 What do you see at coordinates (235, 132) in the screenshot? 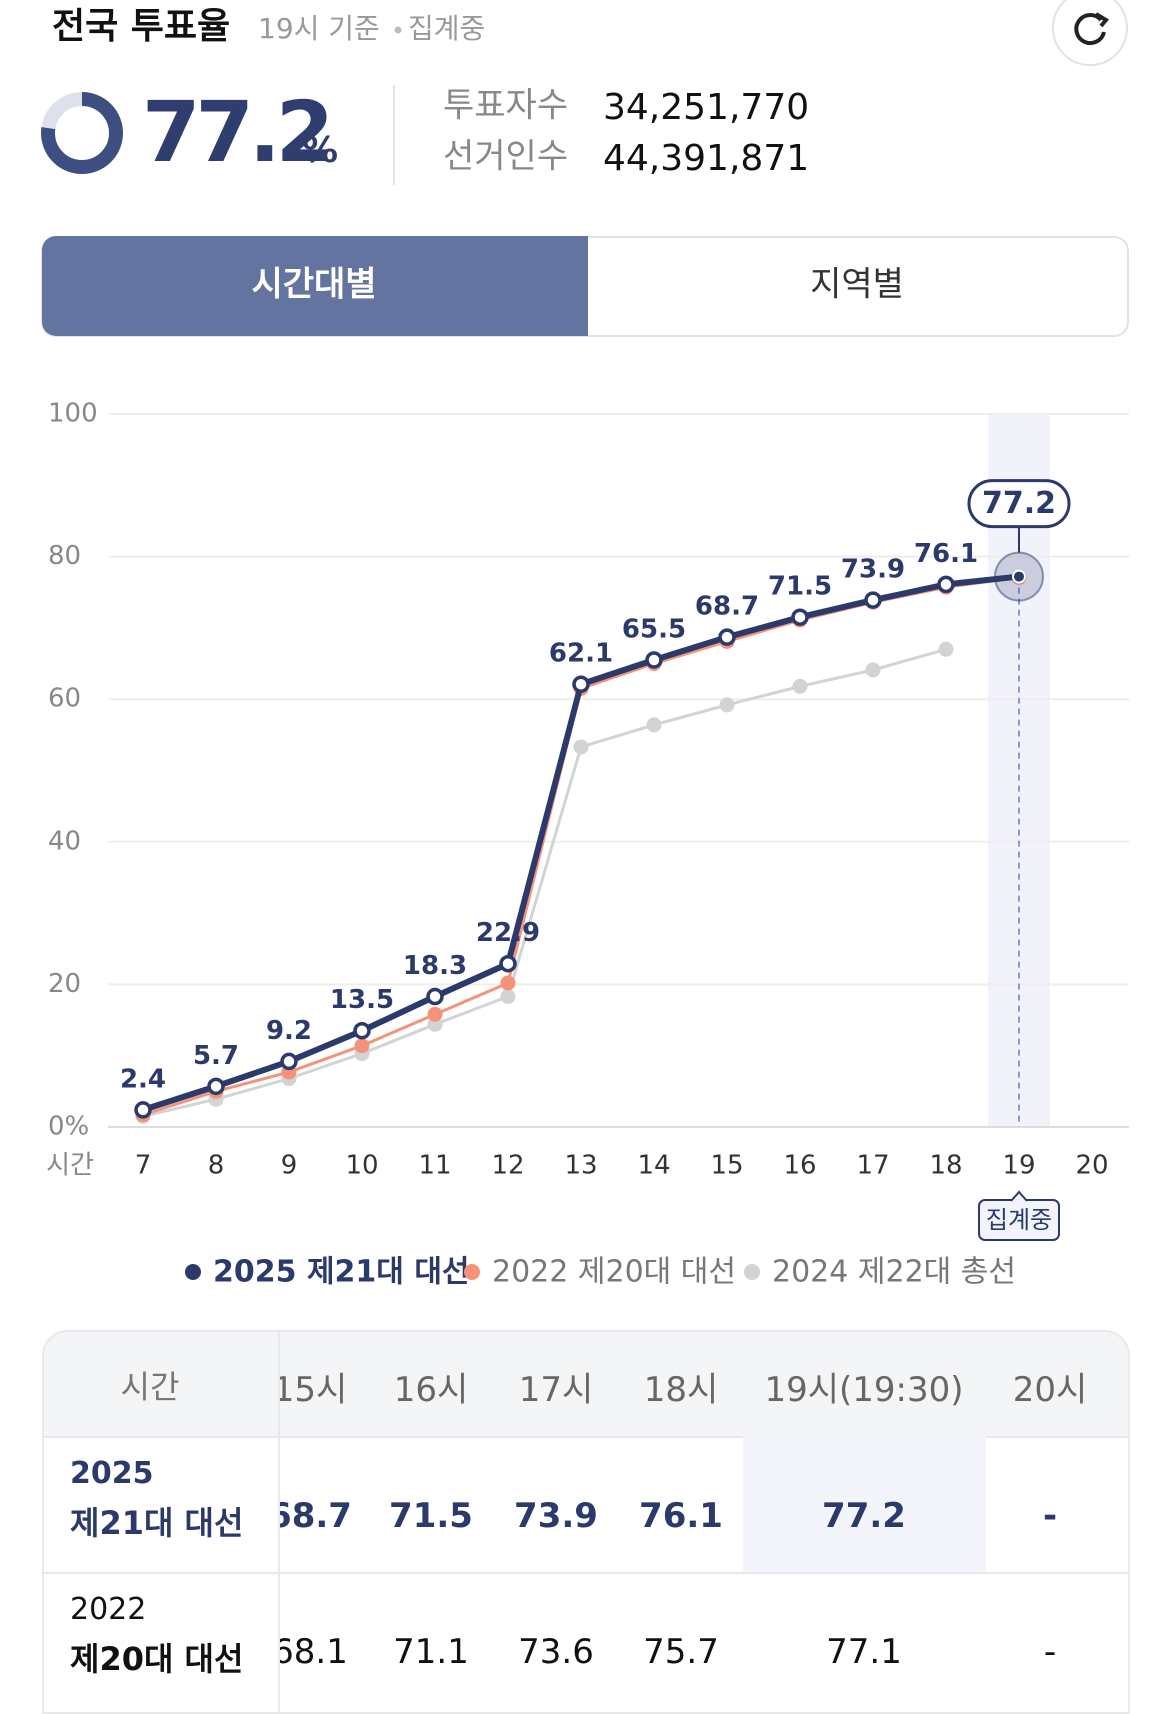
I see `rate-value: 77.2` at bounding box center [235, 132].